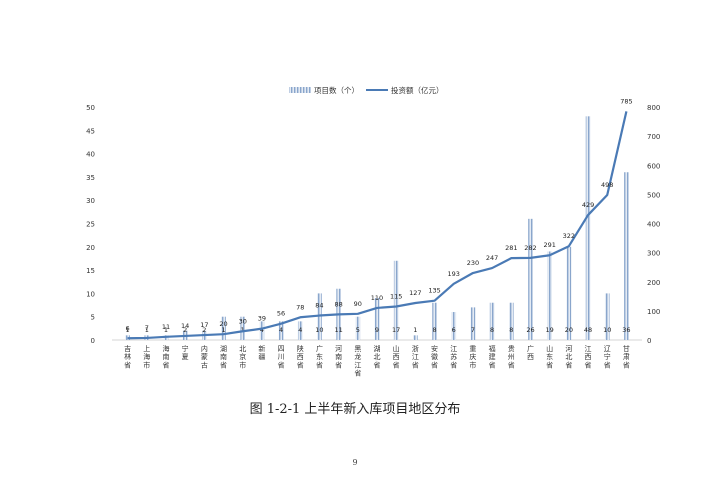 This screenshot has width=710, height=502. I want to click on line-data-label: 6, so click(128, 328).